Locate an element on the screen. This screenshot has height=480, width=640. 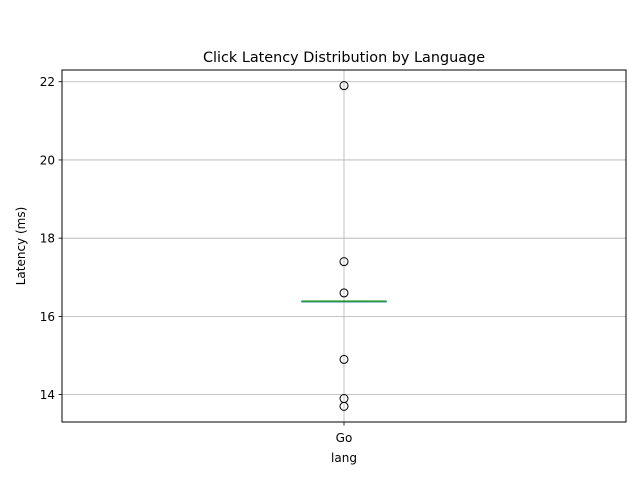
chart-title: Click Latency Distribution by Language is located at coordinates (344, 58).